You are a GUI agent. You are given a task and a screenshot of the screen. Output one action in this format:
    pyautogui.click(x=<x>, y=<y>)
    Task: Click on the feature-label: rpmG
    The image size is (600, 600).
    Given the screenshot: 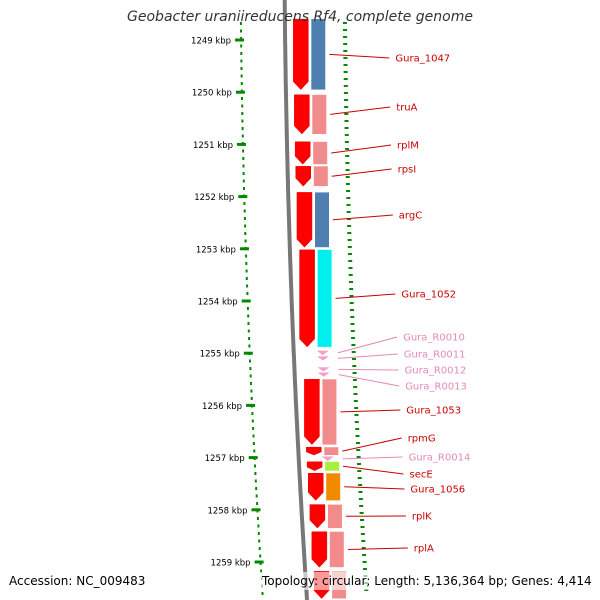 What is the action you would take?
    pyautogui.click(x=422, y=439)
    